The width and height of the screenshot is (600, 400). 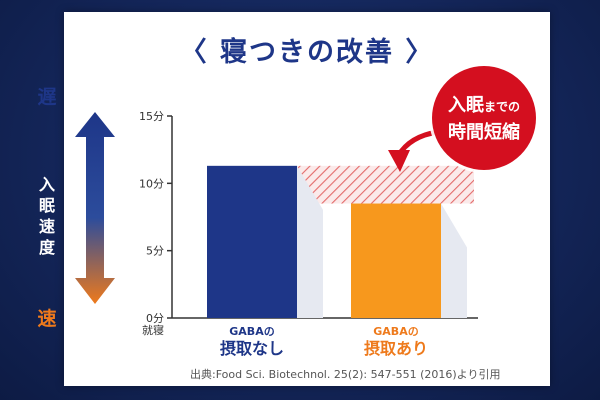 What do you see at coordinates (252, 348) in the screenshot?
I see `category-label: 摂取なし` at bounding box center [252, 348].